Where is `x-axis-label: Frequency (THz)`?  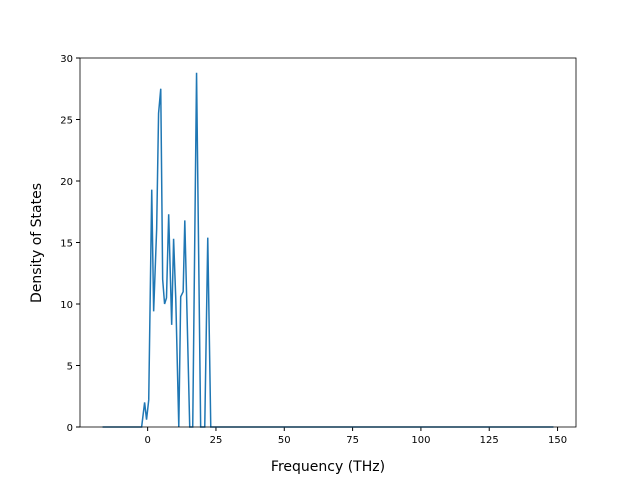 x-axis-label: Frequency (THz) is located at coordinates (328, 467).